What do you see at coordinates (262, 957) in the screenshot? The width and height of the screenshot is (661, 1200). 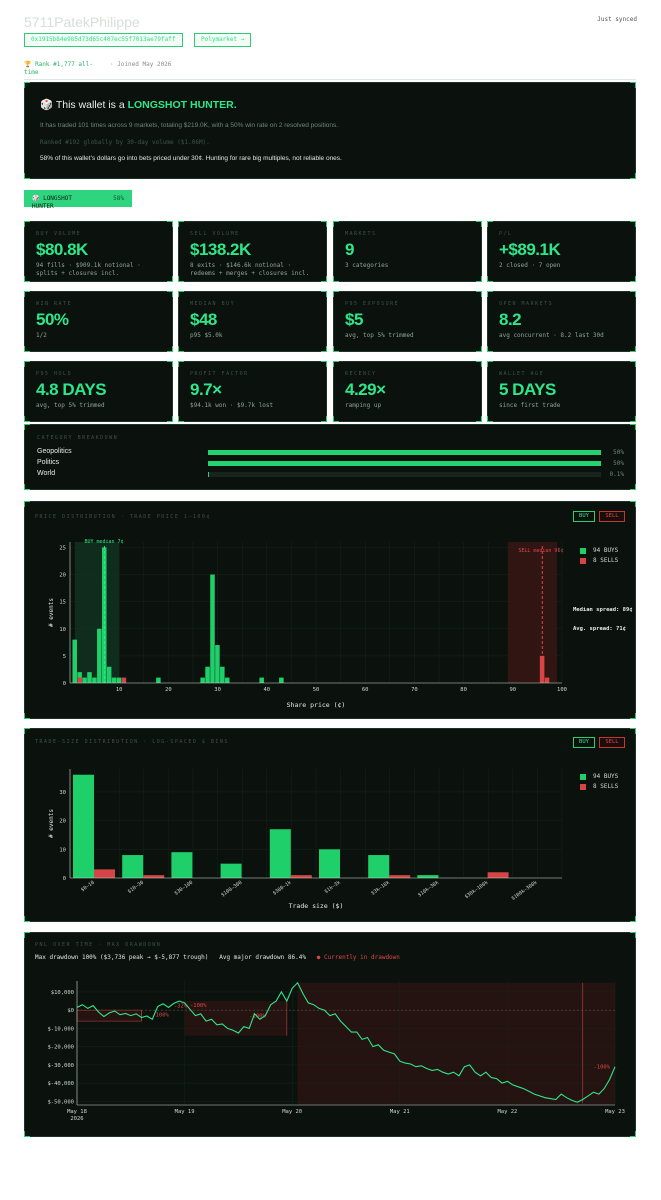 I see `avg-drawdown: Avg major drawdown 86.4%` at bounding box center [262, 957].